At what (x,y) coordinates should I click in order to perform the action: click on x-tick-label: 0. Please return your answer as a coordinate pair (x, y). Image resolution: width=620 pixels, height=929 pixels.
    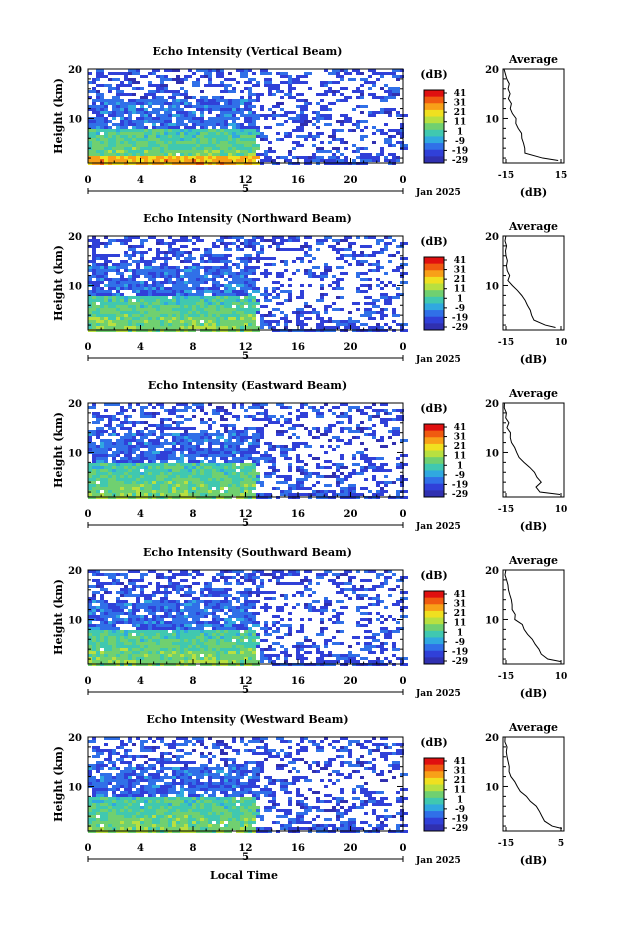
    Looking at the image, I should click on (403, 514).